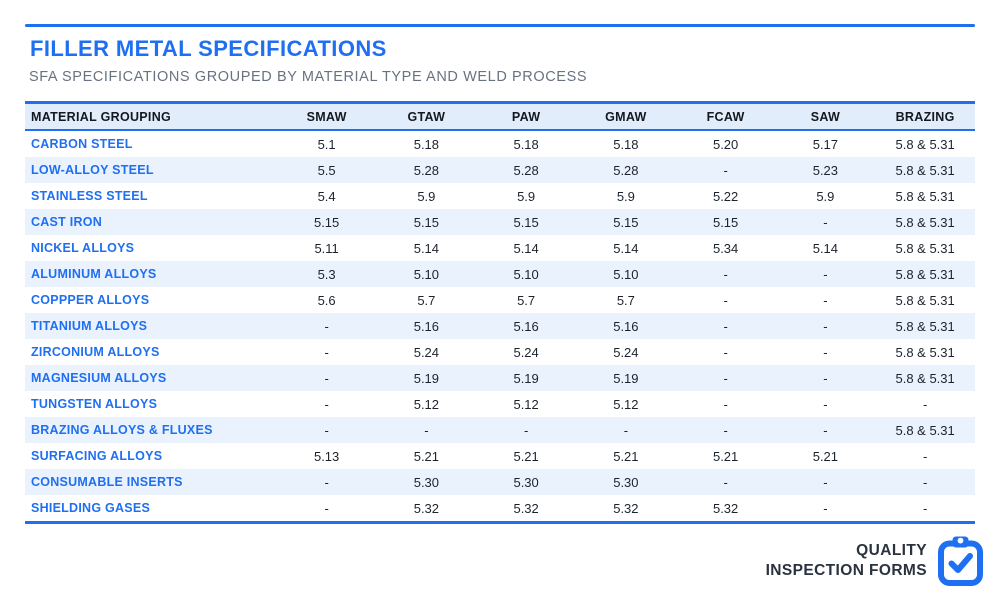 Image resolution: width=1000 pixels, height=596 pixels. I want to click on value-cell: 5.16, so click(526, 326).